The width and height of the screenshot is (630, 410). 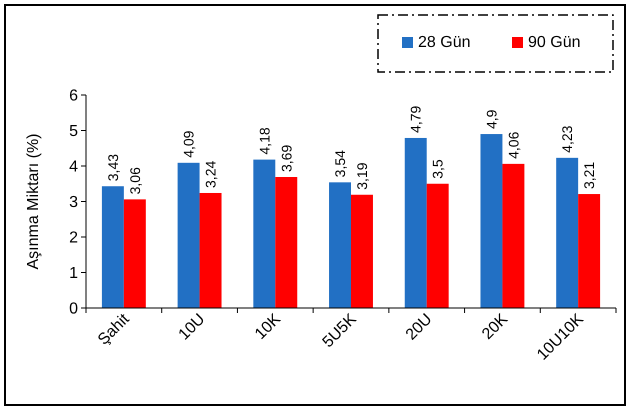 What do you see at coordinates (286, 158) in the screenshot?
I see `data-label: 3,69` at bounding box center [286, 158].